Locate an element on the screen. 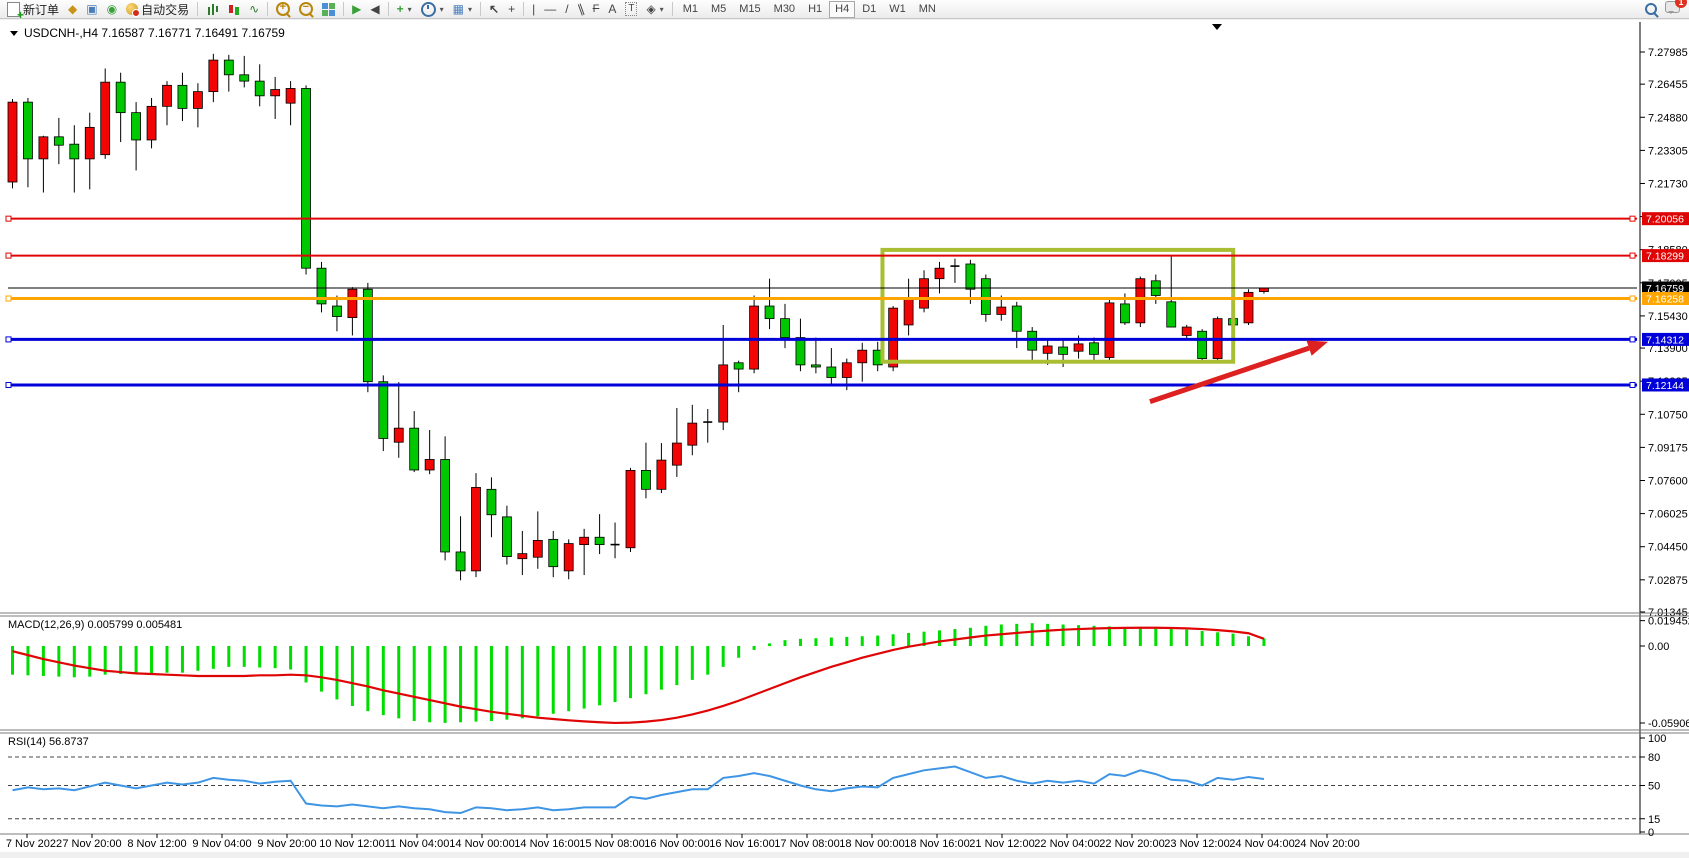 This screenshot has height=858, width=1689. price-label-text: 7.16759 is located at coordinates (1665, 289).